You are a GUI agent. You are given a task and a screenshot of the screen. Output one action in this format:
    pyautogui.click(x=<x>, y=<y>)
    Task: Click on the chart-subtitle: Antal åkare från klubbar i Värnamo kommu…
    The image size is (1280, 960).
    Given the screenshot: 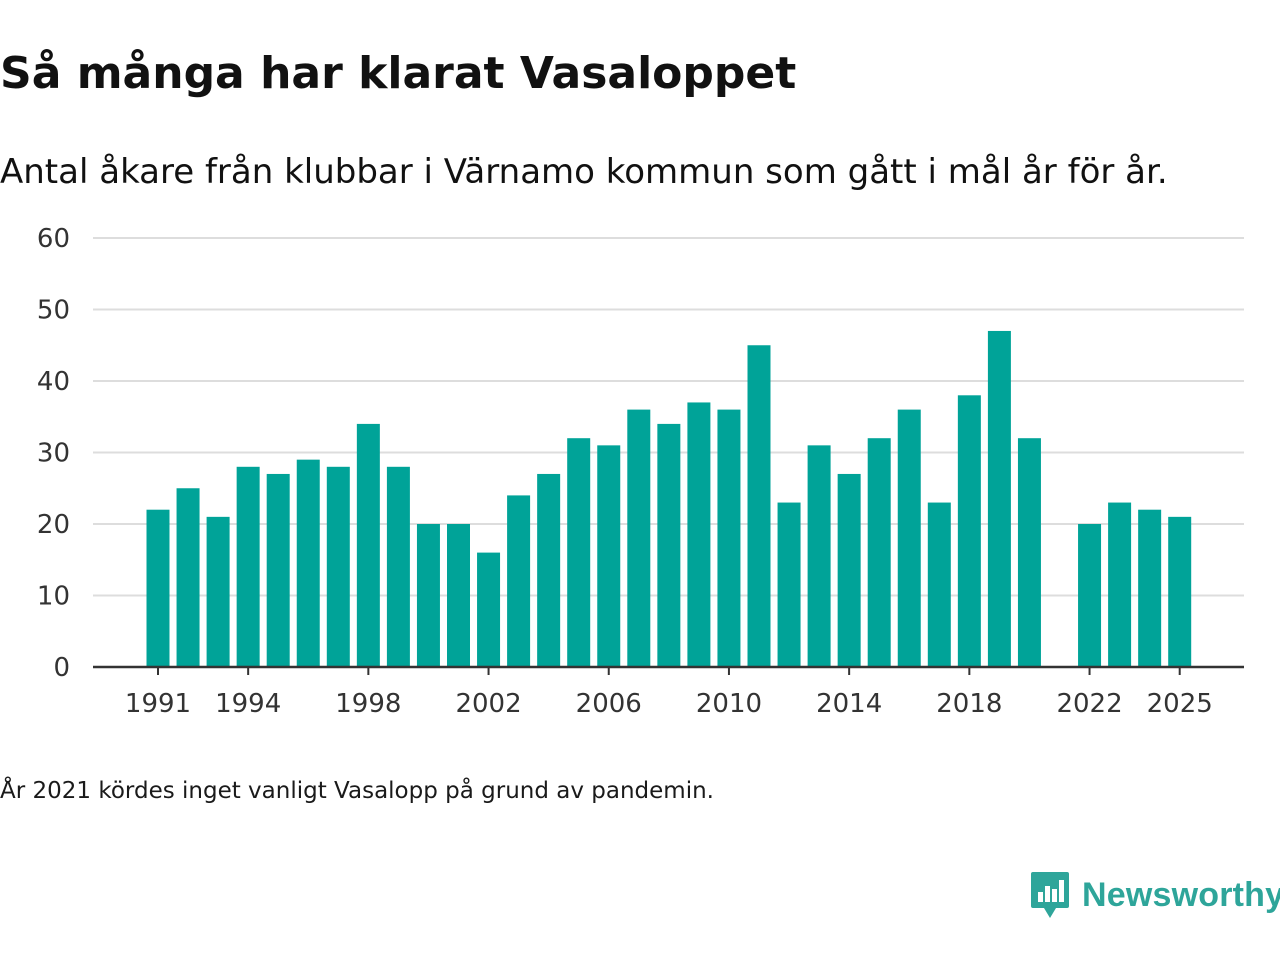 What is the action you would take?
    pyautogui.click(x=584, y=172)
    